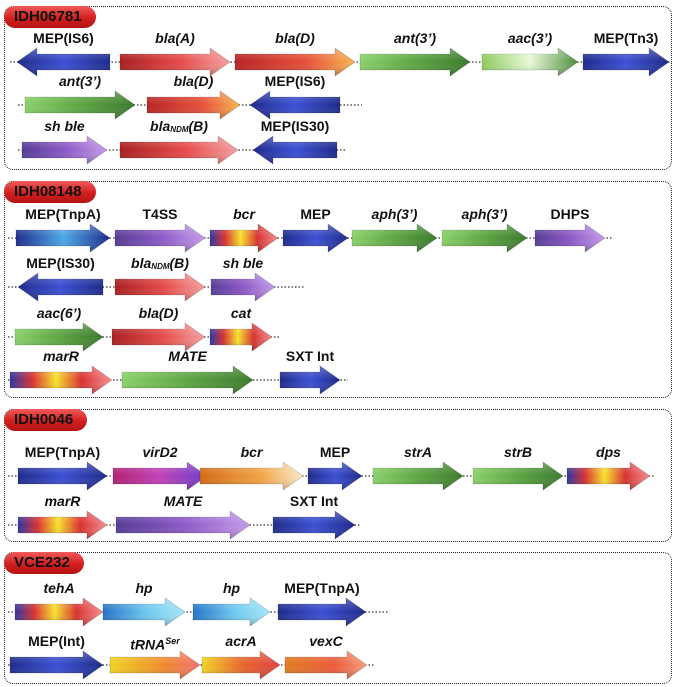  I want to click on gene-label: MEP(Int), so click(56, 641).